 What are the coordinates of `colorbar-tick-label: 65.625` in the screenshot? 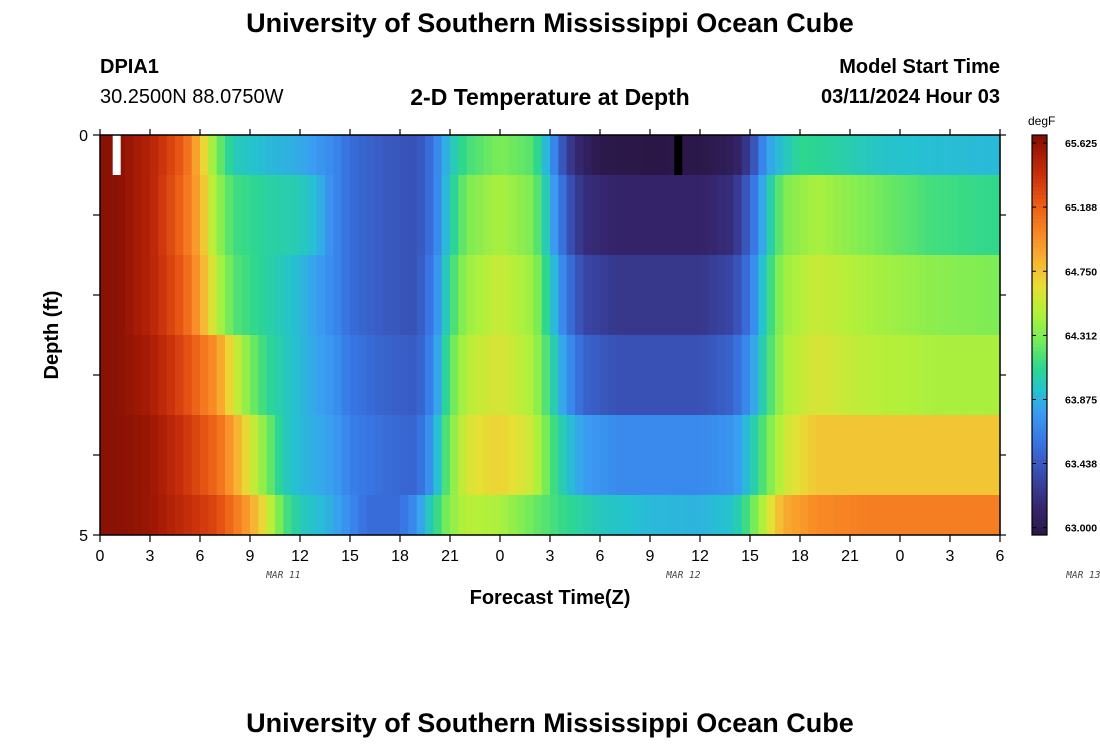 It's located at (1081, 144).